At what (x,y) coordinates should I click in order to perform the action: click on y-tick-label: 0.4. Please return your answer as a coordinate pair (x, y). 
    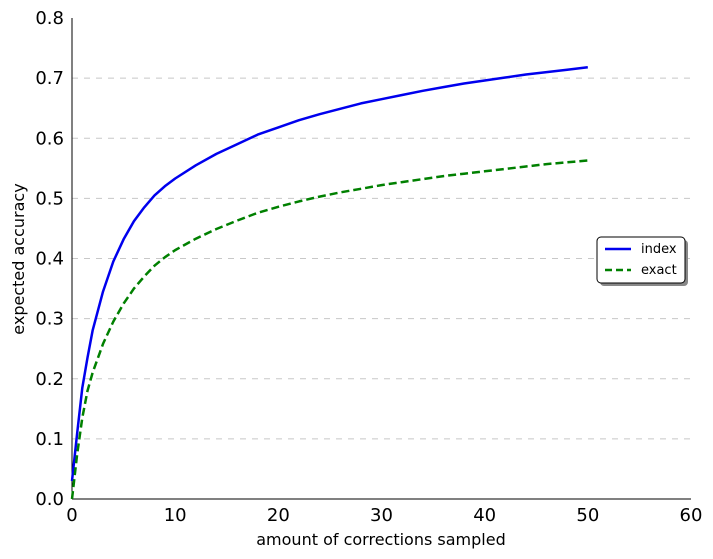
    Looking at the image, I should click on (49, 259).